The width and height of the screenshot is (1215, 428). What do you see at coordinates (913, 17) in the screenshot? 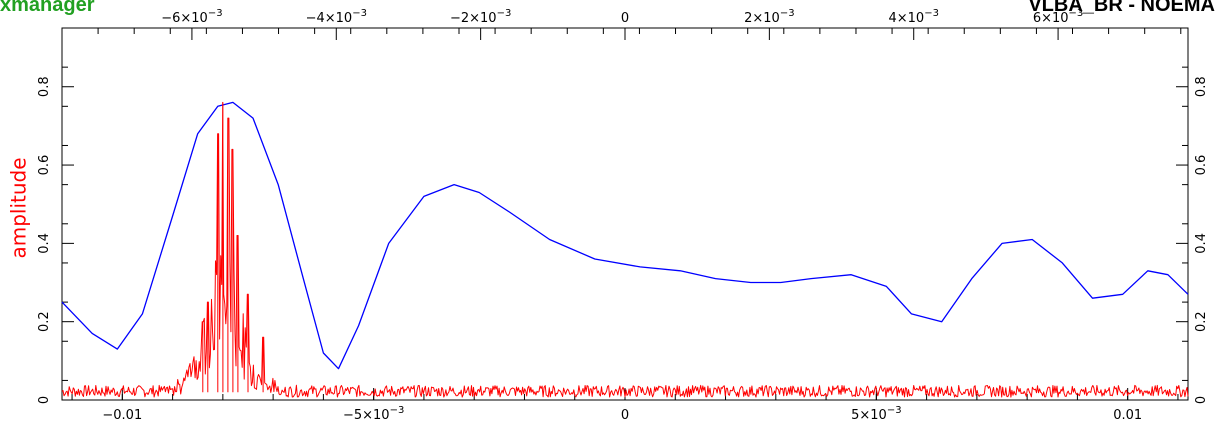
I see `top-tick-label: 4×10⁻³` at bounding box center [913, 17].